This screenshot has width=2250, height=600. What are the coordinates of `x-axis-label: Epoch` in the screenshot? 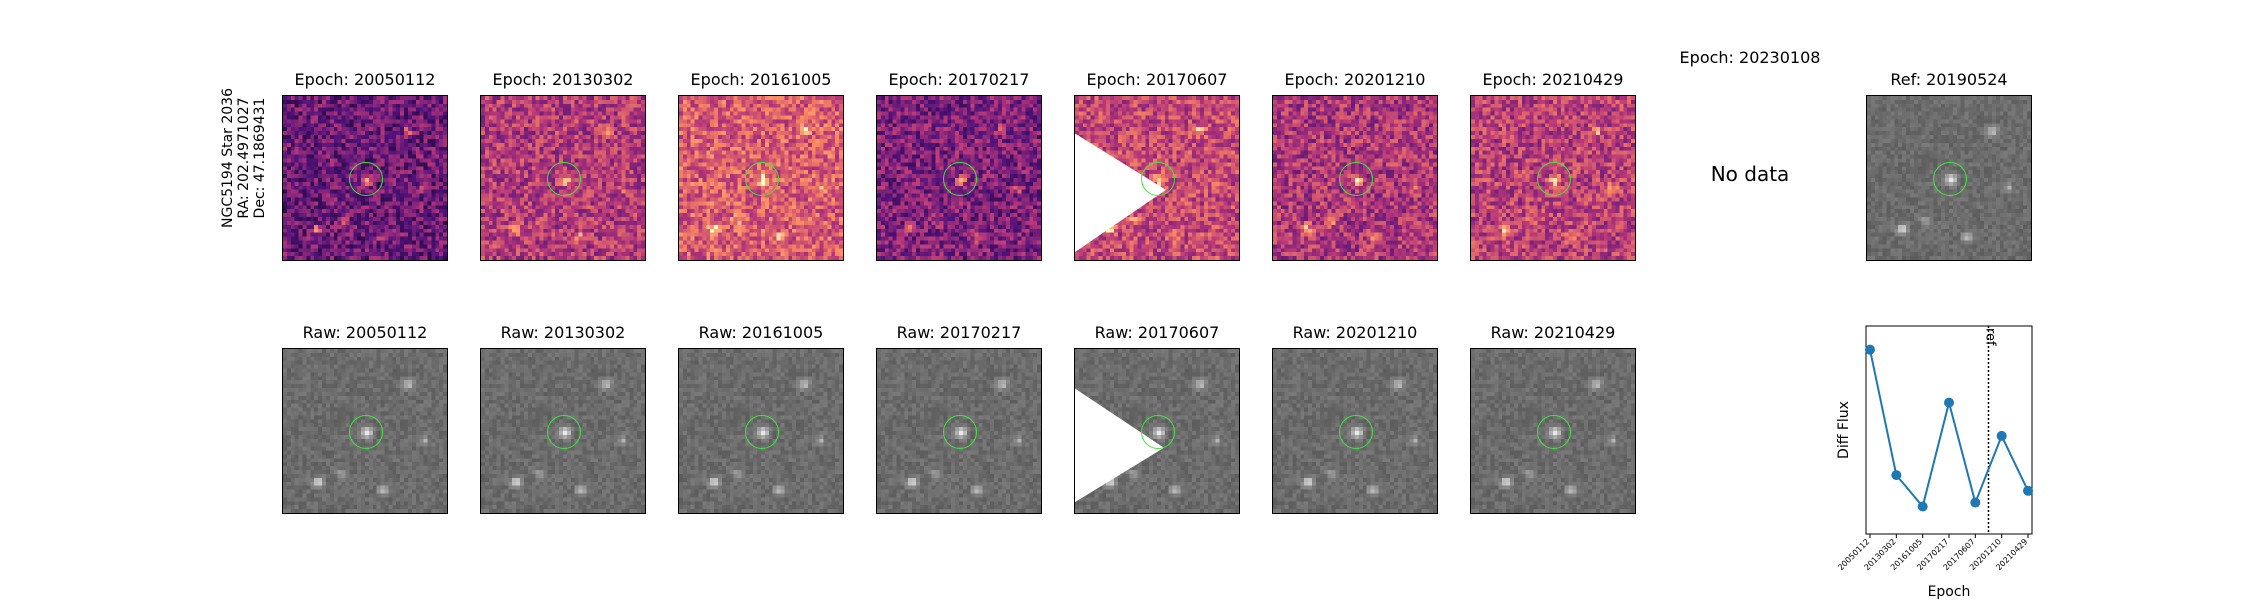 It's located at (1949, 592).